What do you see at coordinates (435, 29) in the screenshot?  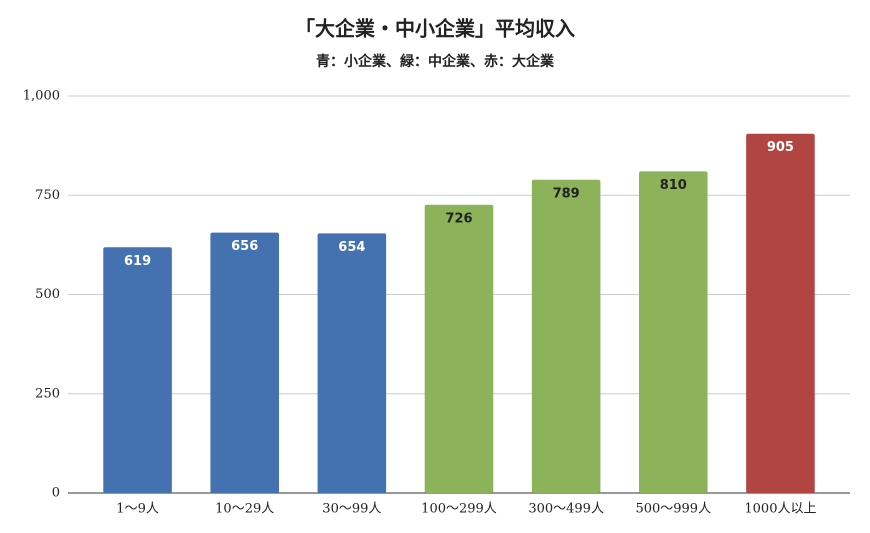 I see `chart-title: 「大企業・中小企業」平均収入` at bounding box center [435, 29].